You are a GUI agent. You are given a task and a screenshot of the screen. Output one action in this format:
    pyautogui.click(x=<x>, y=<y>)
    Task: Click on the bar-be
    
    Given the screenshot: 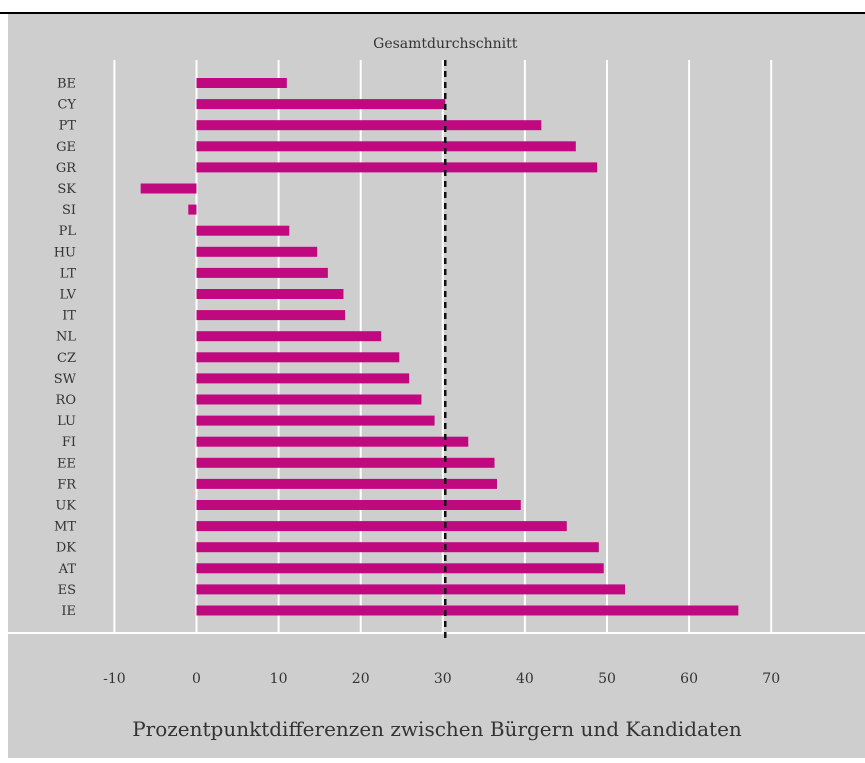 What is the action you would take?
    pyautogui.click(x=241, y=83)
    